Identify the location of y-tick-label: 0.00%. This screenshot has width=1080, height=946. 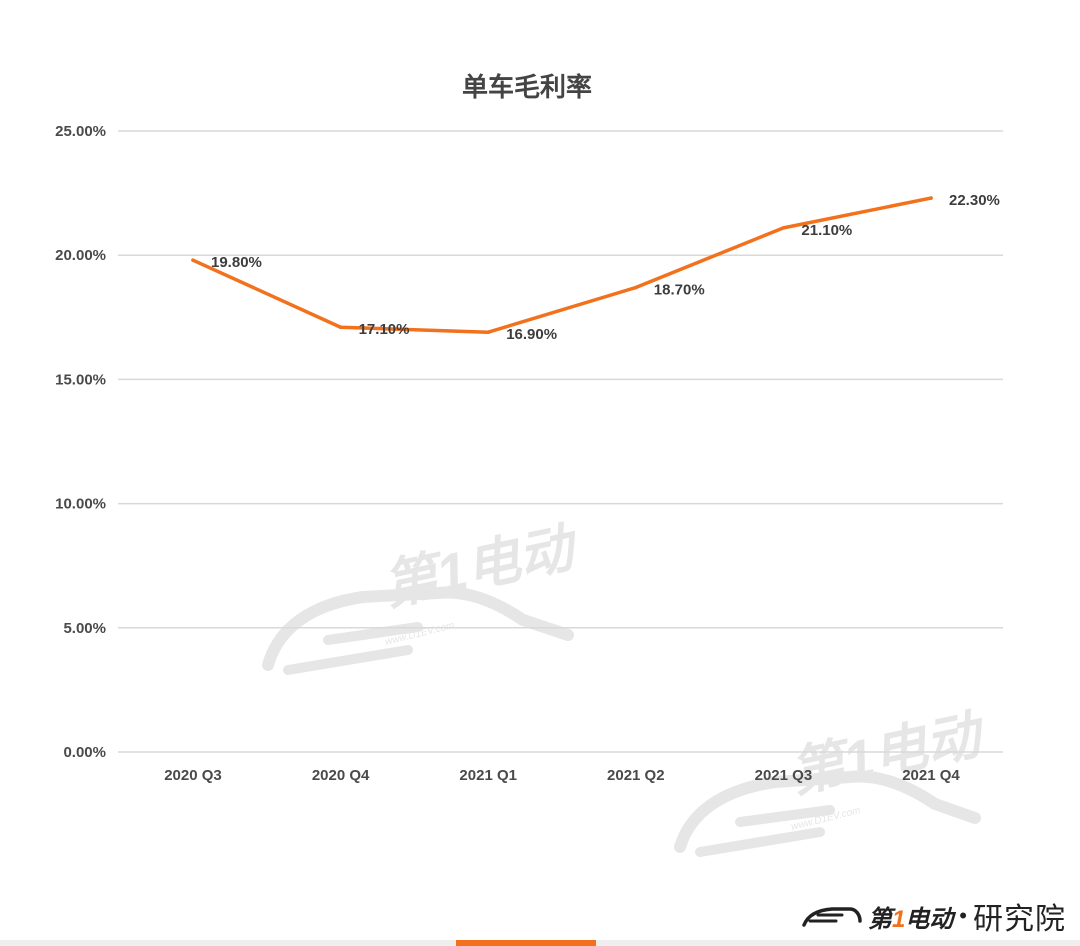
(84, 752).